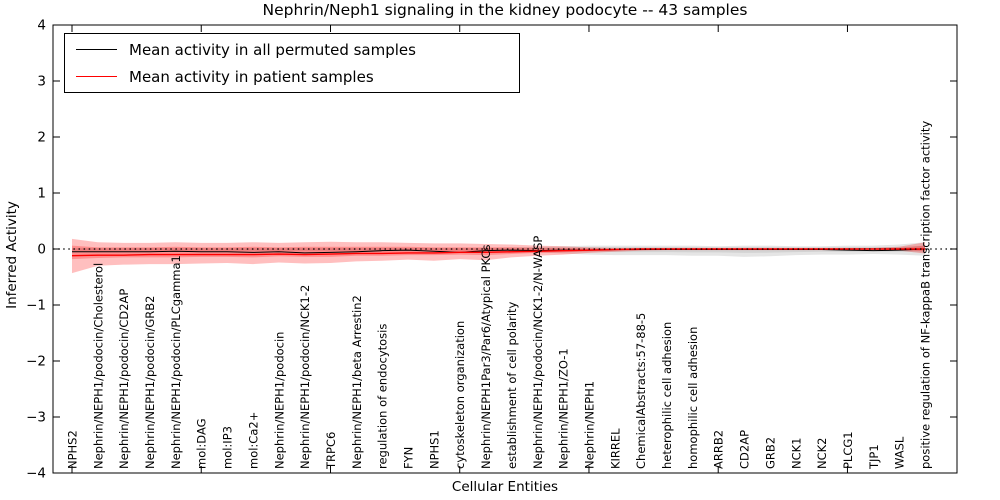  I want to click on x-category-label: mol:DAG, so click(202, 443).